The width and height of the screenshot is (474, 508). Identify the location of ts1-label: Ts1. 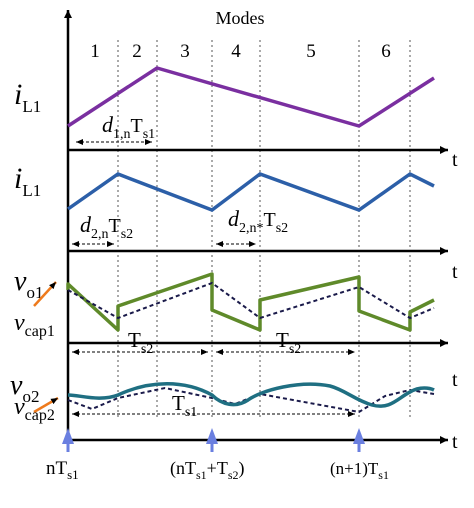
(184, 405).